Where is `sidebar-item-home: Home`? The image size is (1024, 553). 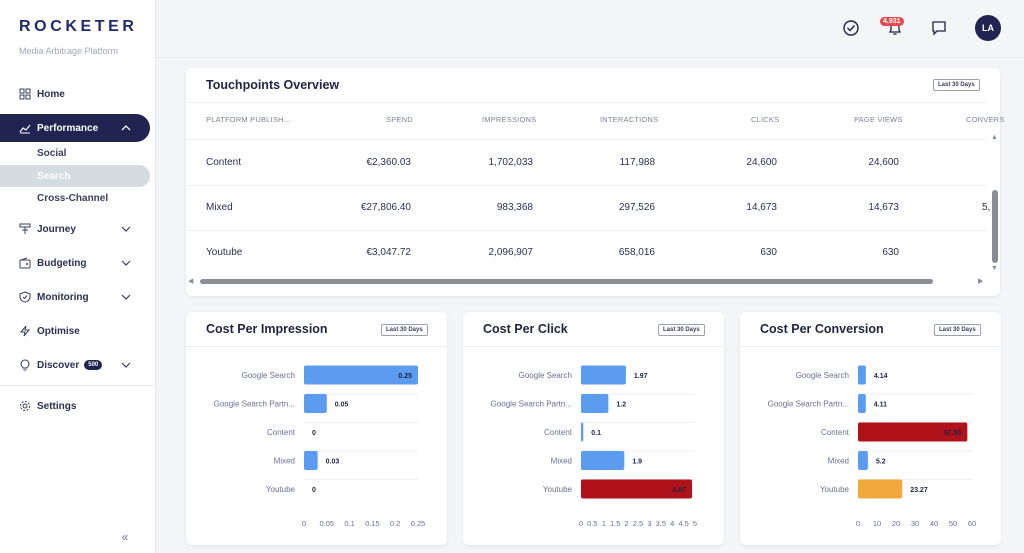
sidebar-item-home: Home is located at coordinates (75, 94).